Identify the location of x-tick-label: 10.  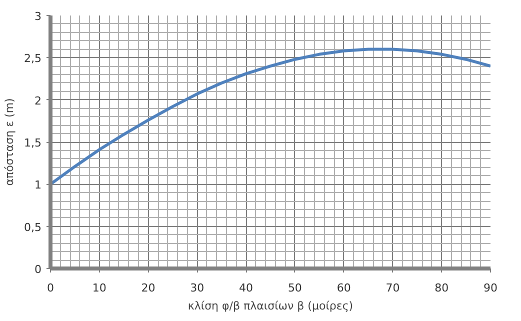
(99, 288).